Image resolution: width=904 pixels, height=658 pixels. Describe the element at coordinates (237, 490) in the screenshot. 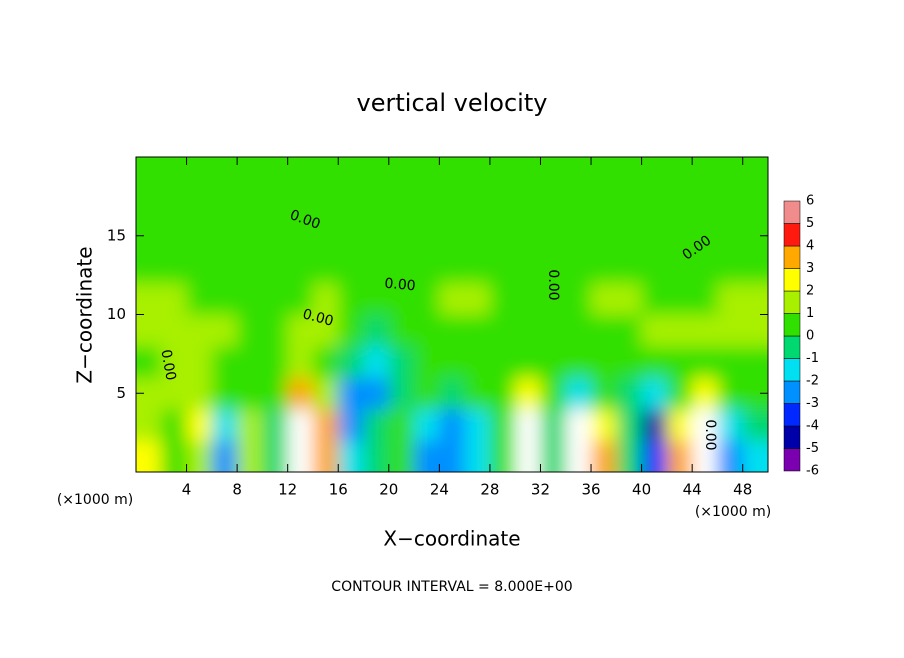

I see `x-tick-label: 8` at that location.